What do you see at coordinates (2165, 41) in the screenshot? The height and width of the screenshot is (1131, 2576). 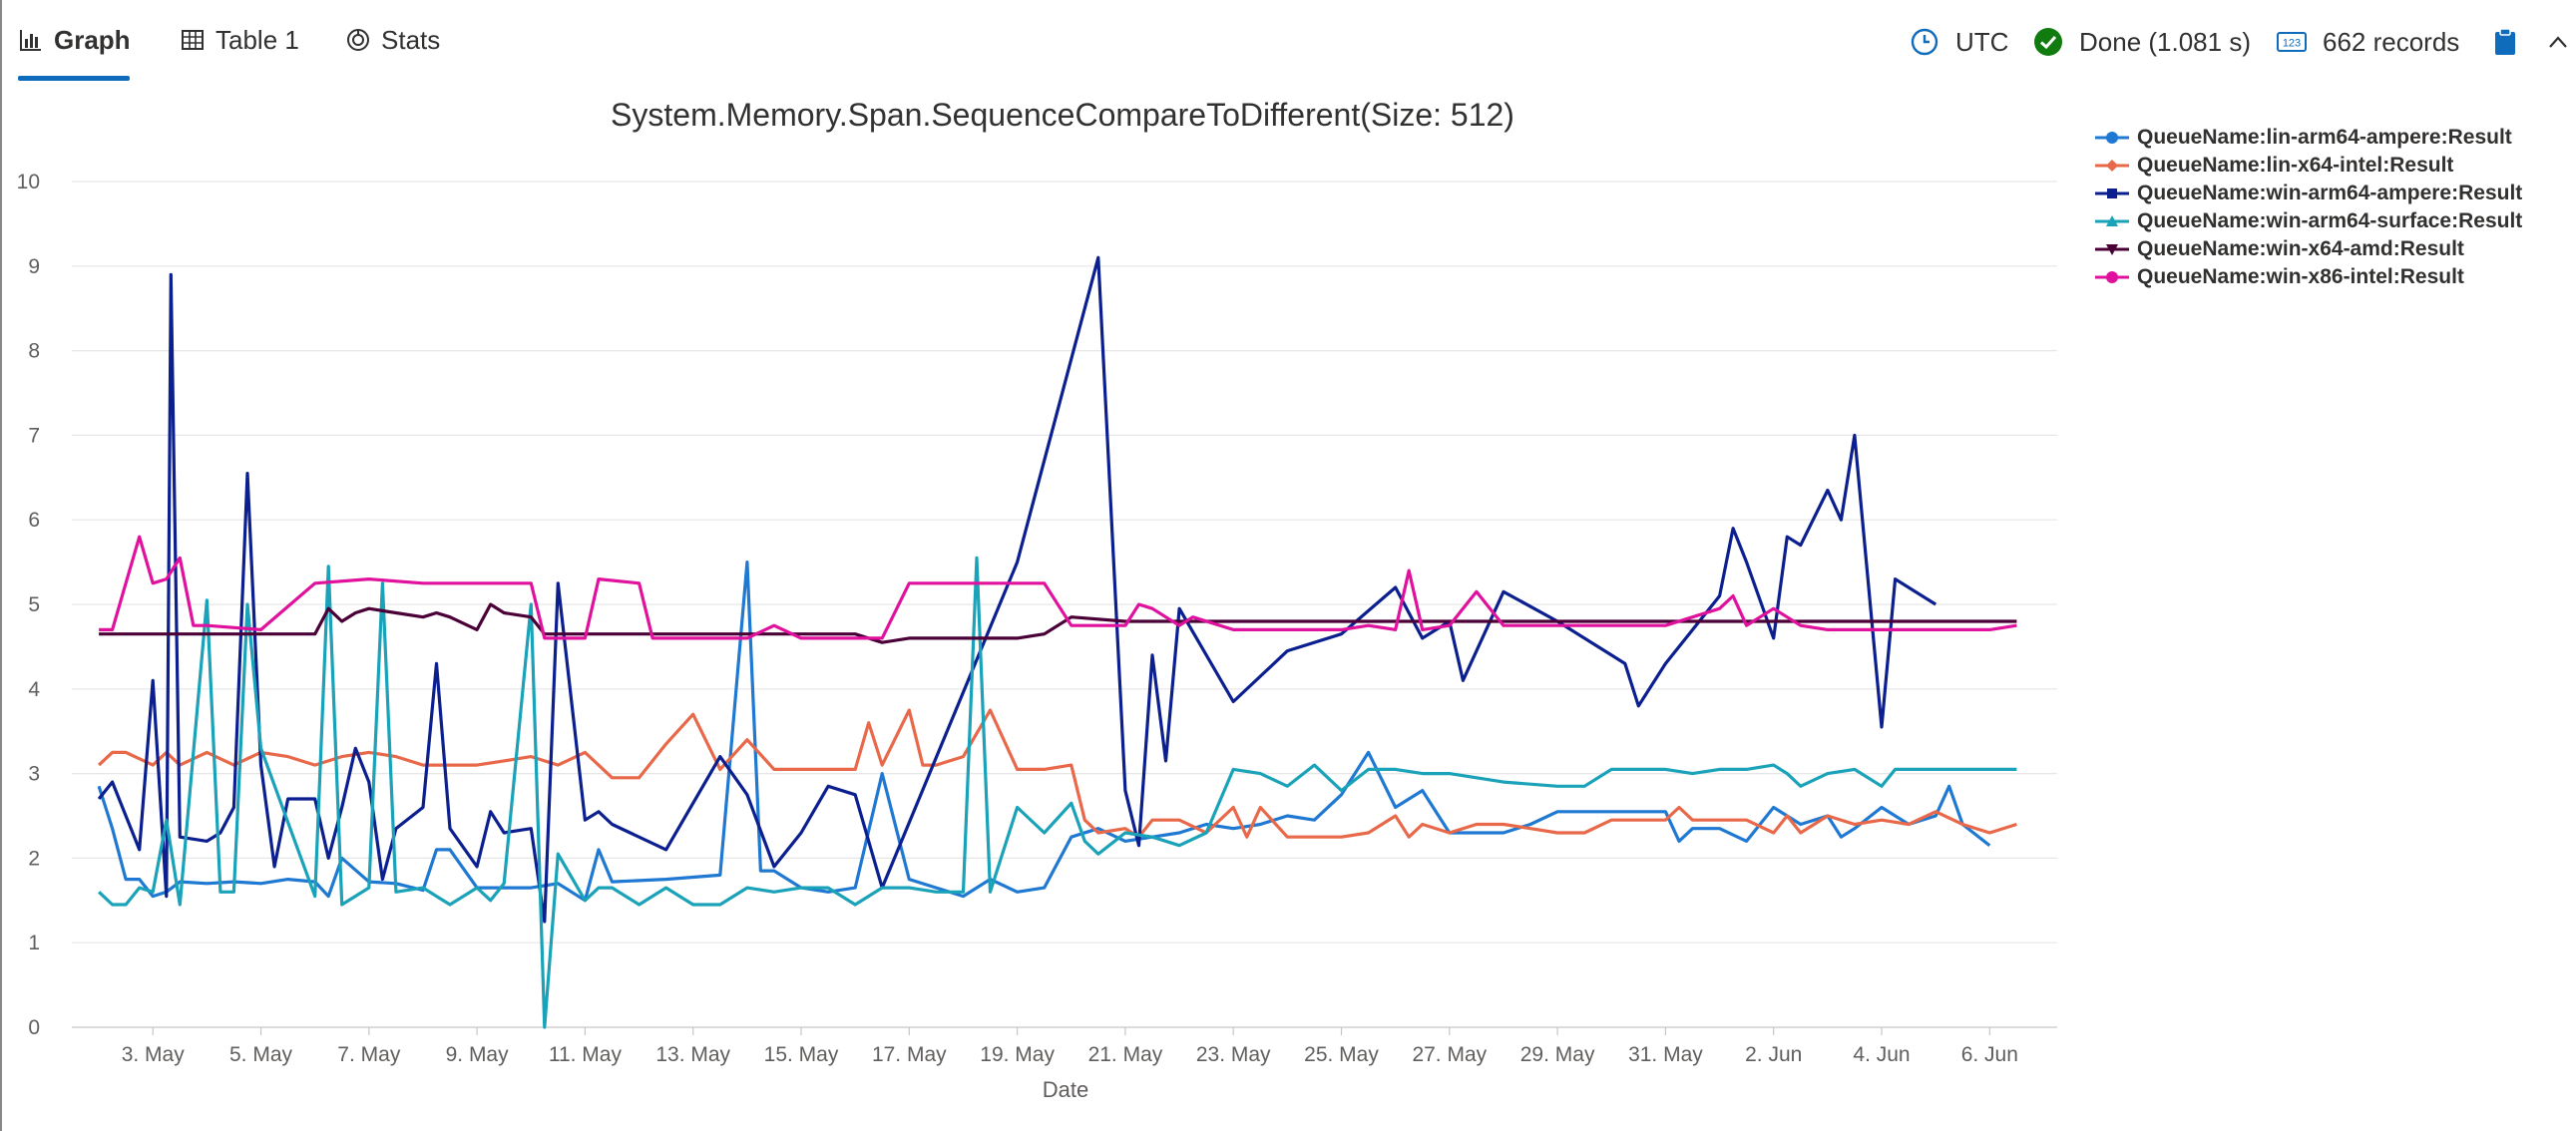 I see `query-status-label: Done (1.081 s)` at bounding box center [2165, 41].